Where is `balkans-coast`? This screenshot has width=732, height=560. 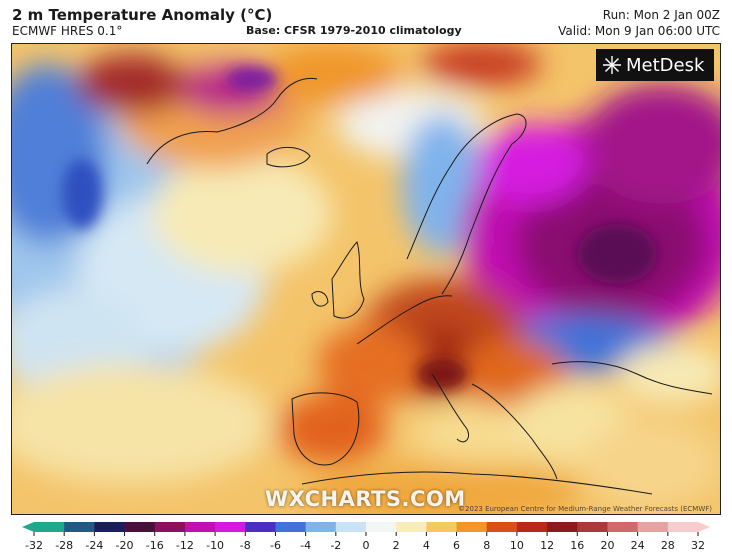 balkans-coast is located at coordinates (514, 431).